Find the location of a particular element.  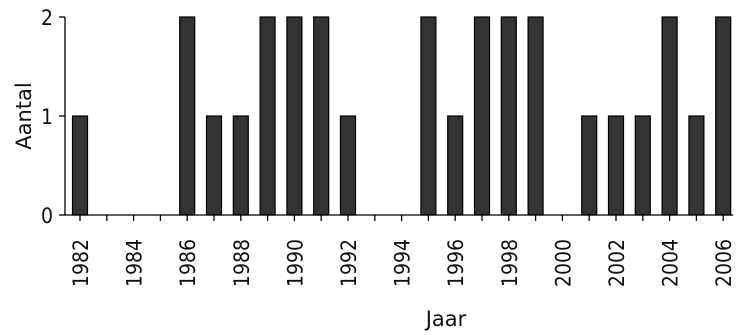

y-tick-label-2: 2 is located at coordinates (47, 18).